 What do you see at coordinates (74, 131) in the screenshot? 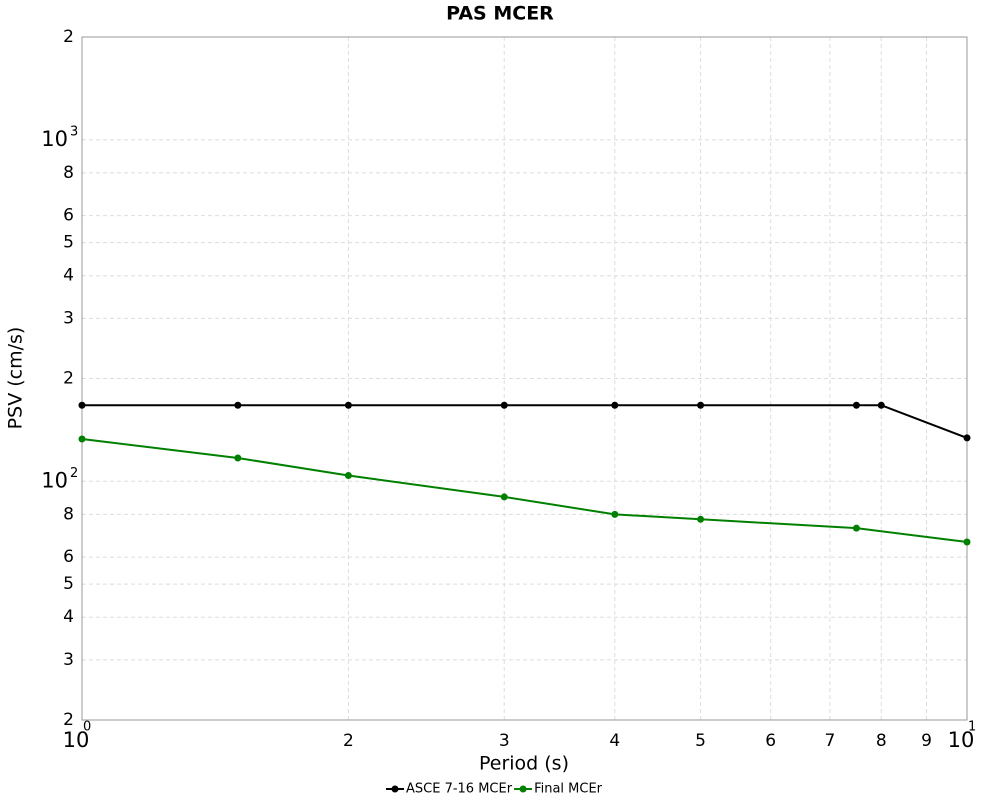
I see `y-tick-exponent: 3` at bounding box center [74, 131].